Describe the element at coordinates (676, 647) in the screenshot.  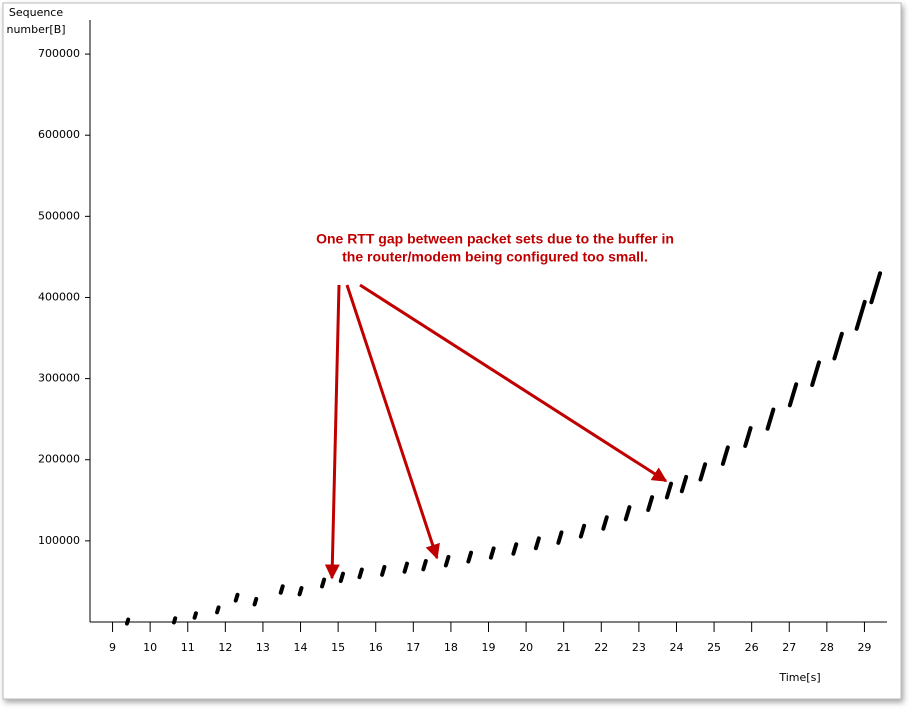
I see `x-tick-label: 24` at that location.